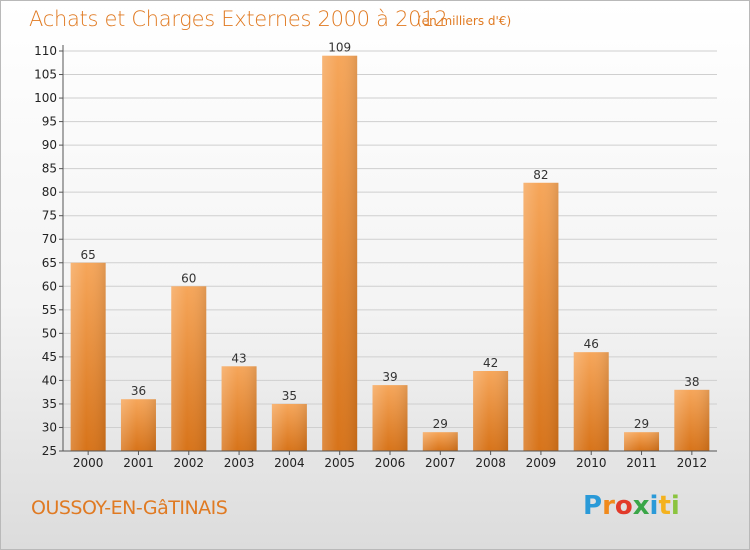 This screenshot has width=750, height=550. Describe the element at coordinates (490, 363) in the screenshot. I see `value-label: 42` at that location.